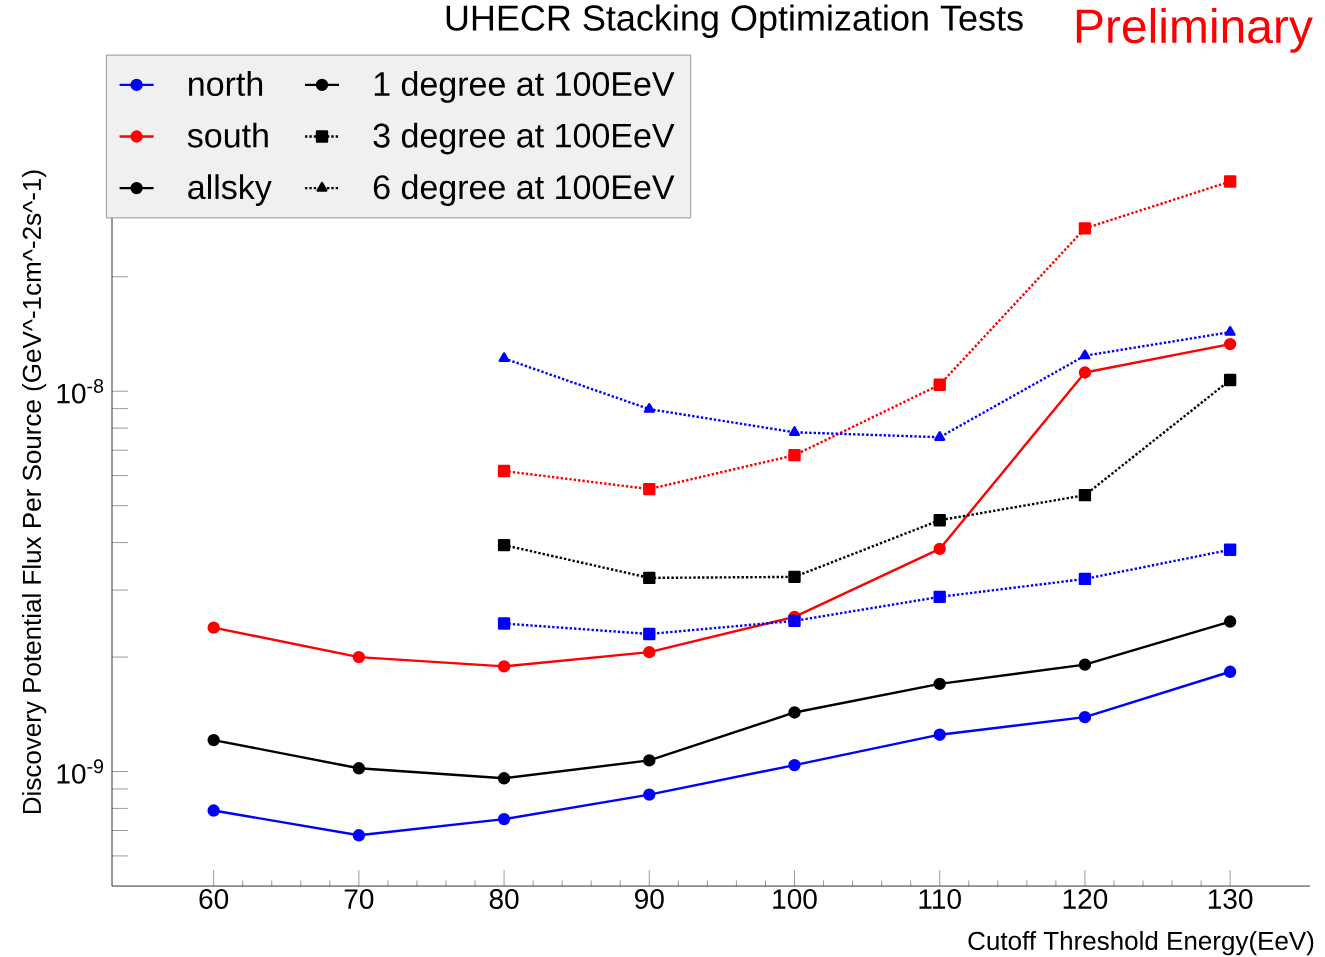  I want to click on x-tick-label: 80, so click(504, 899).